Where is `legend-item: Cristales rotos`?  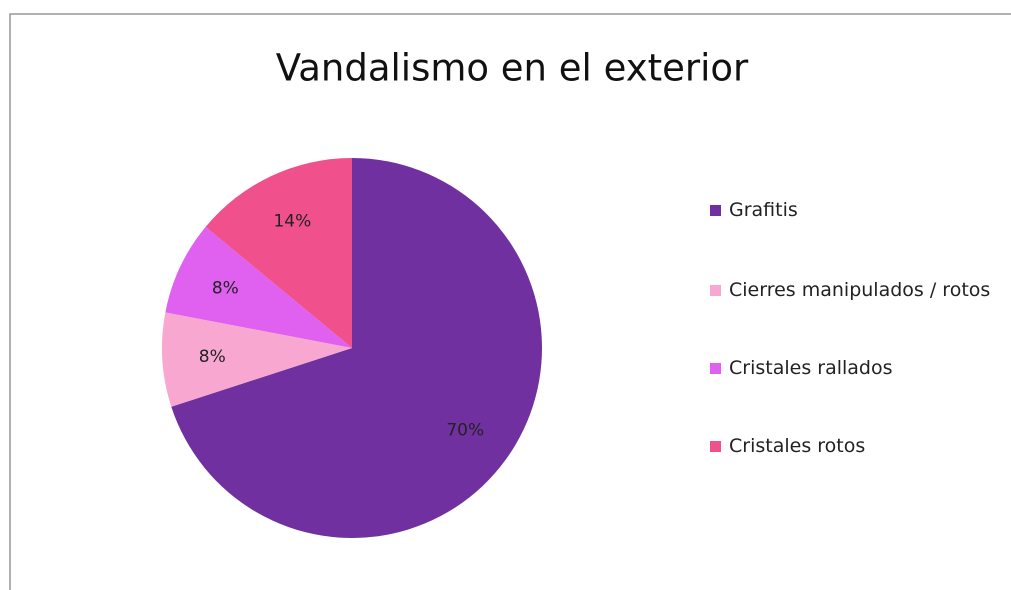
legend-item: Cristales rotos is located at coordinates (854, 446).